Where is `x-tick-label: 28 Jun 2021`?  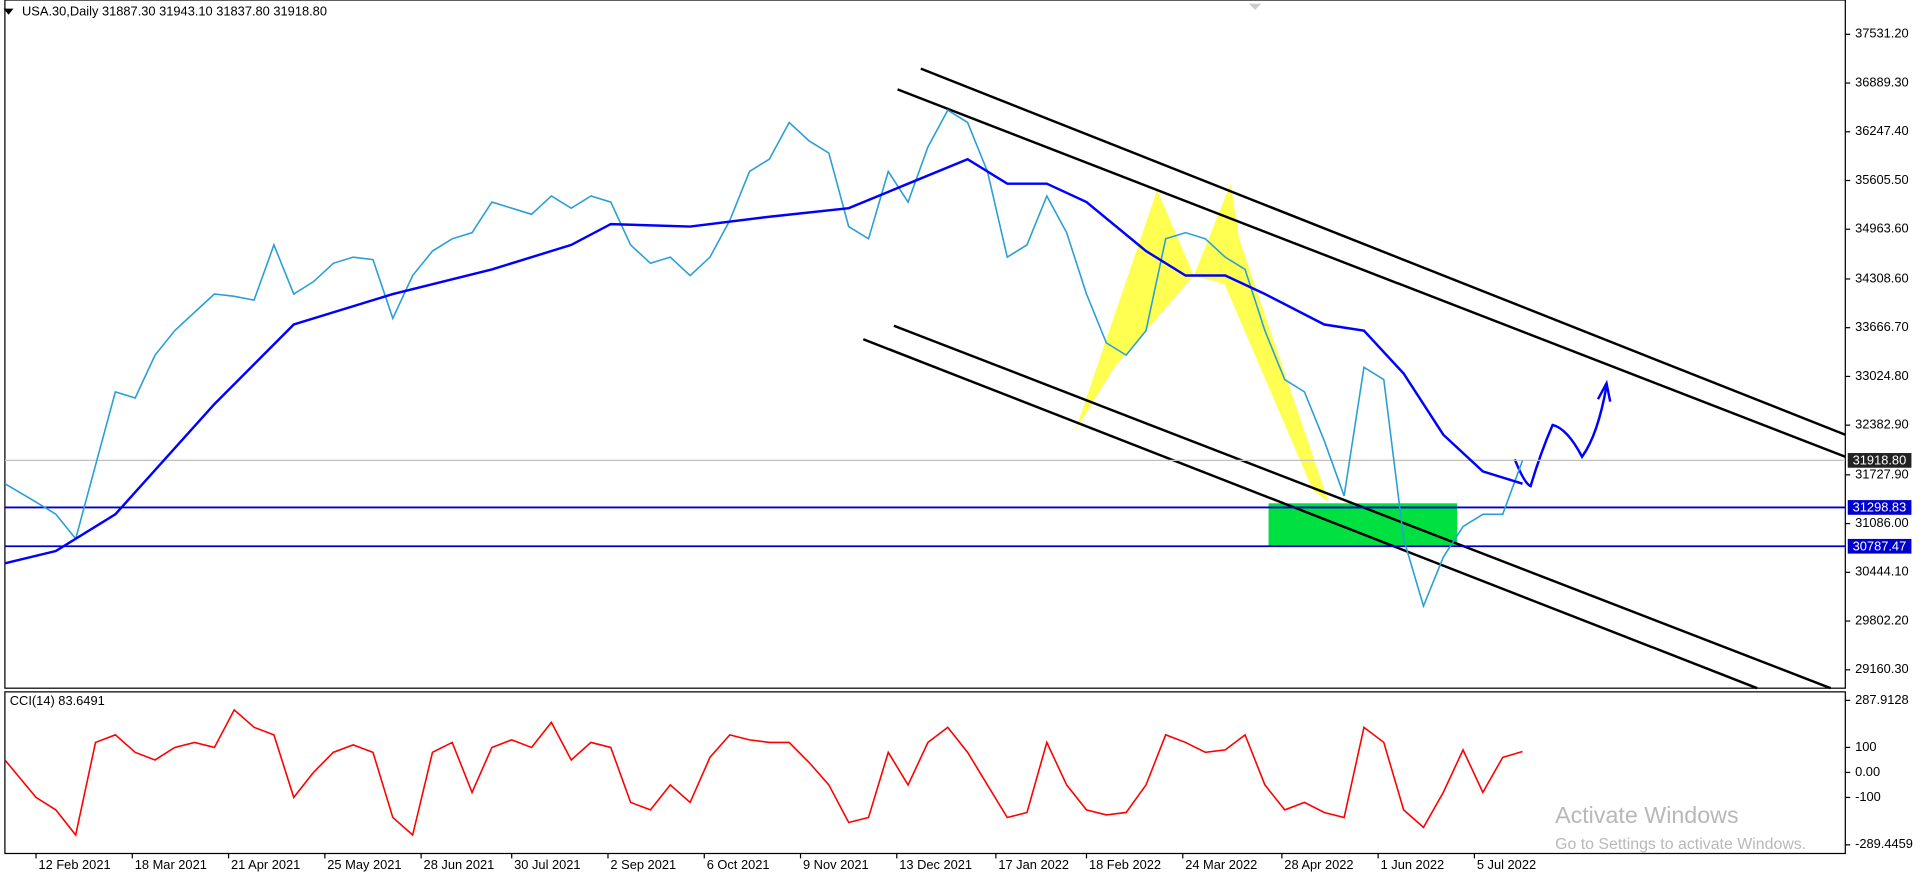 x-tick-label: 28 Jun 2021 is located at coordinates (459, 864).